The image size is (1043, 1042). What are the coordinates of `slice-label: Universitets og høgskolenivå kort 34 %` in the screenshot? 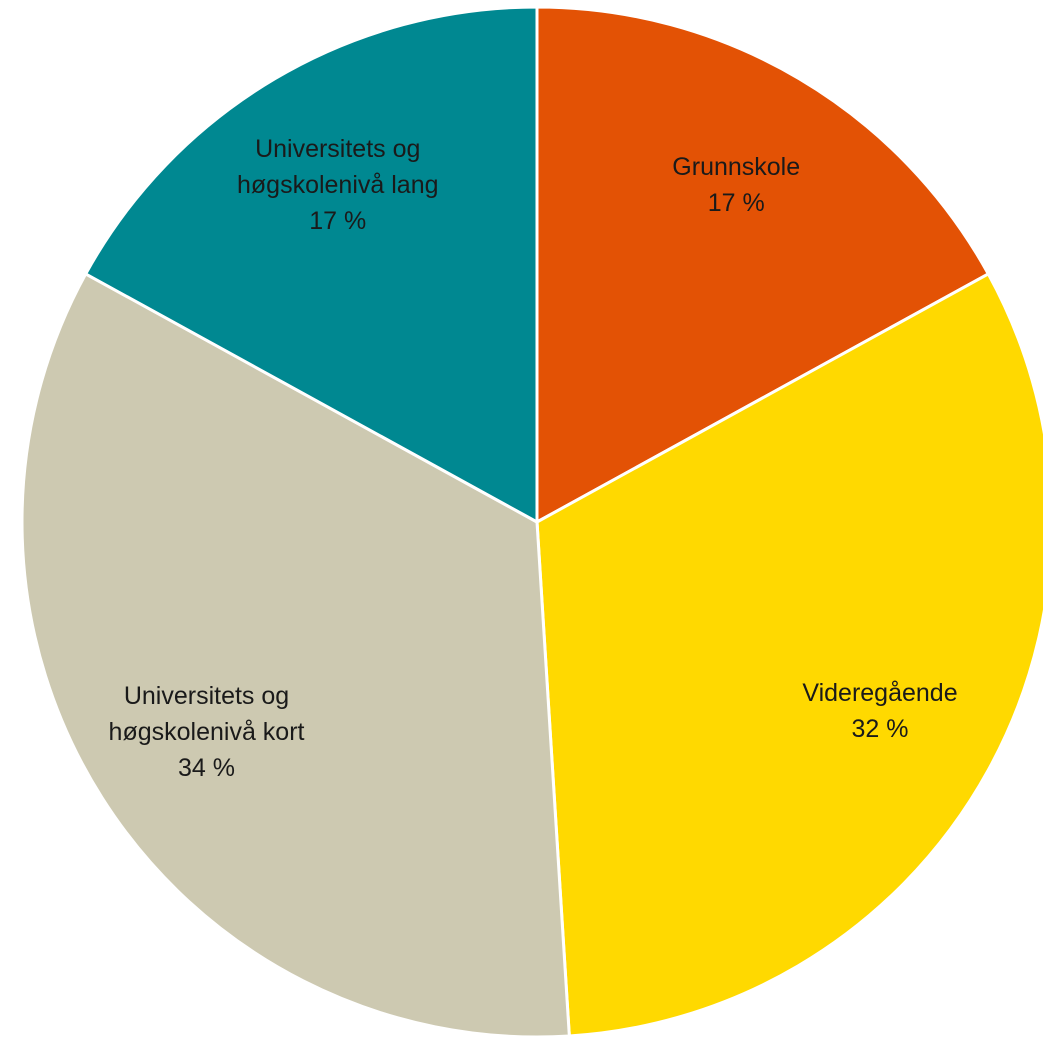 It's located at (206, 732).